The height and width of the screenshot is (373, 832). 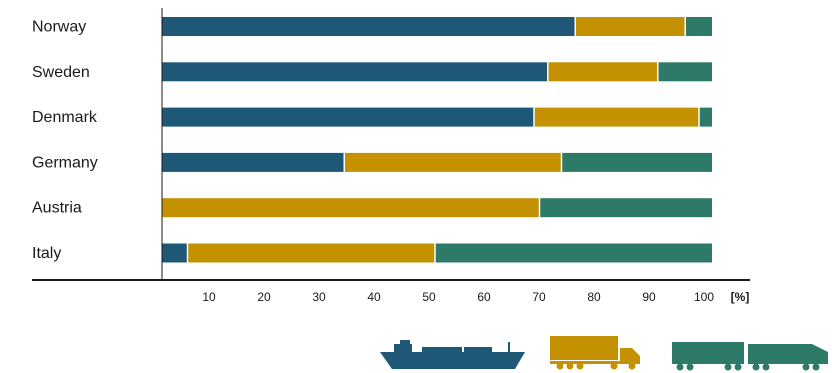 I want to click on category-label: Norway, so click(x=59, y=27).